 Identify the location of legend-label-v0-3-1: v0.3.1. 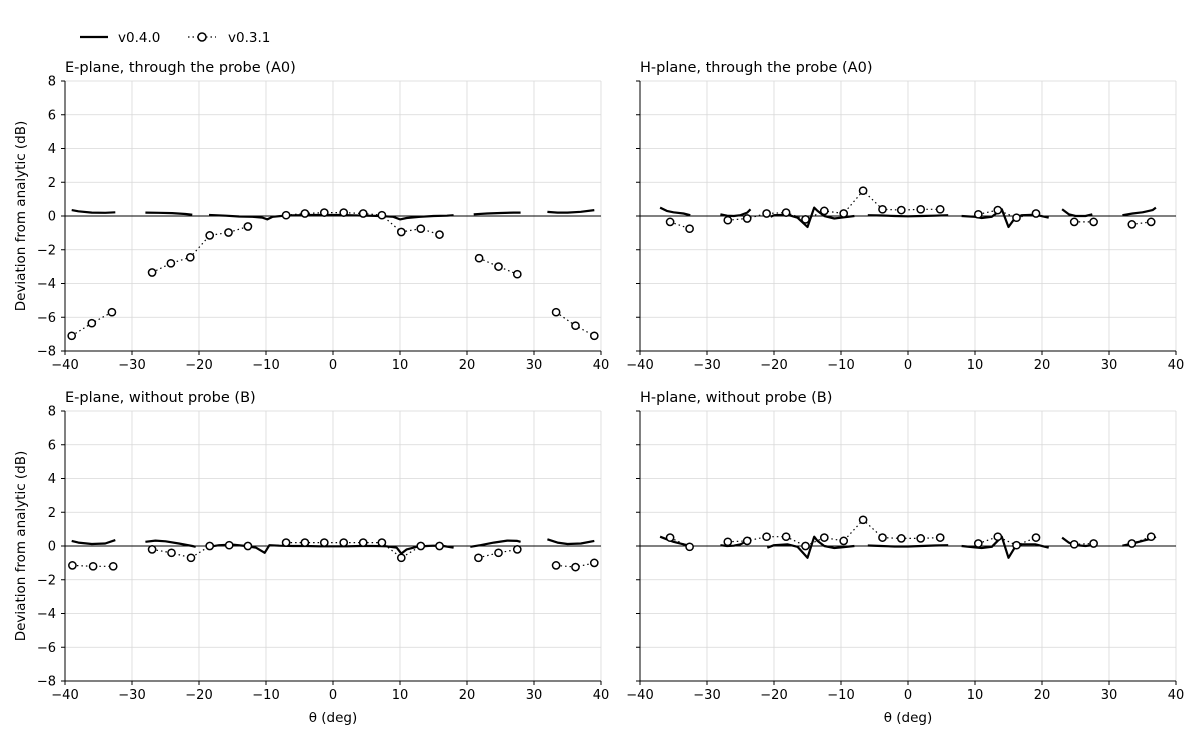
(249, 38).